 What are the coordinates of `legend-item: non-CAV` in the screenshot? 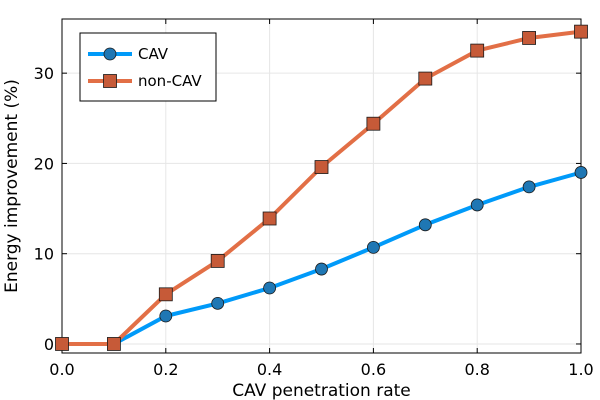 It's located at (145, 81).